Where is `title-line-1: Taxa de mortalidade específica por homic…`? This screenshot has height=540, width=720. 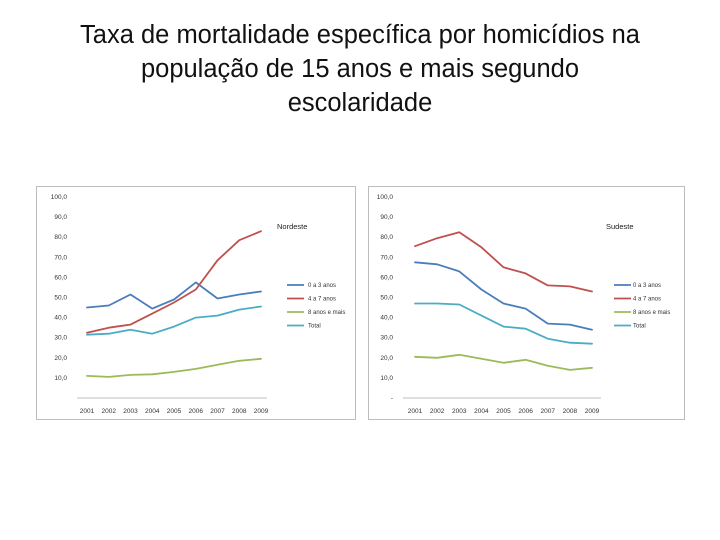 title-line-1: Taxa de mortalidade específica por homic… is located at coordinates (360, 35).